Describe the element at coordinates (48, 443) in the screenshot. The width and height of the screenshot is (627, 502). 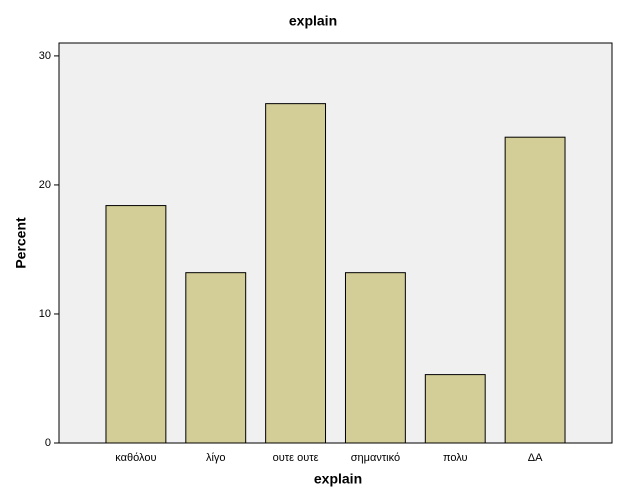
I see `y-tick-label: 0` at that location.